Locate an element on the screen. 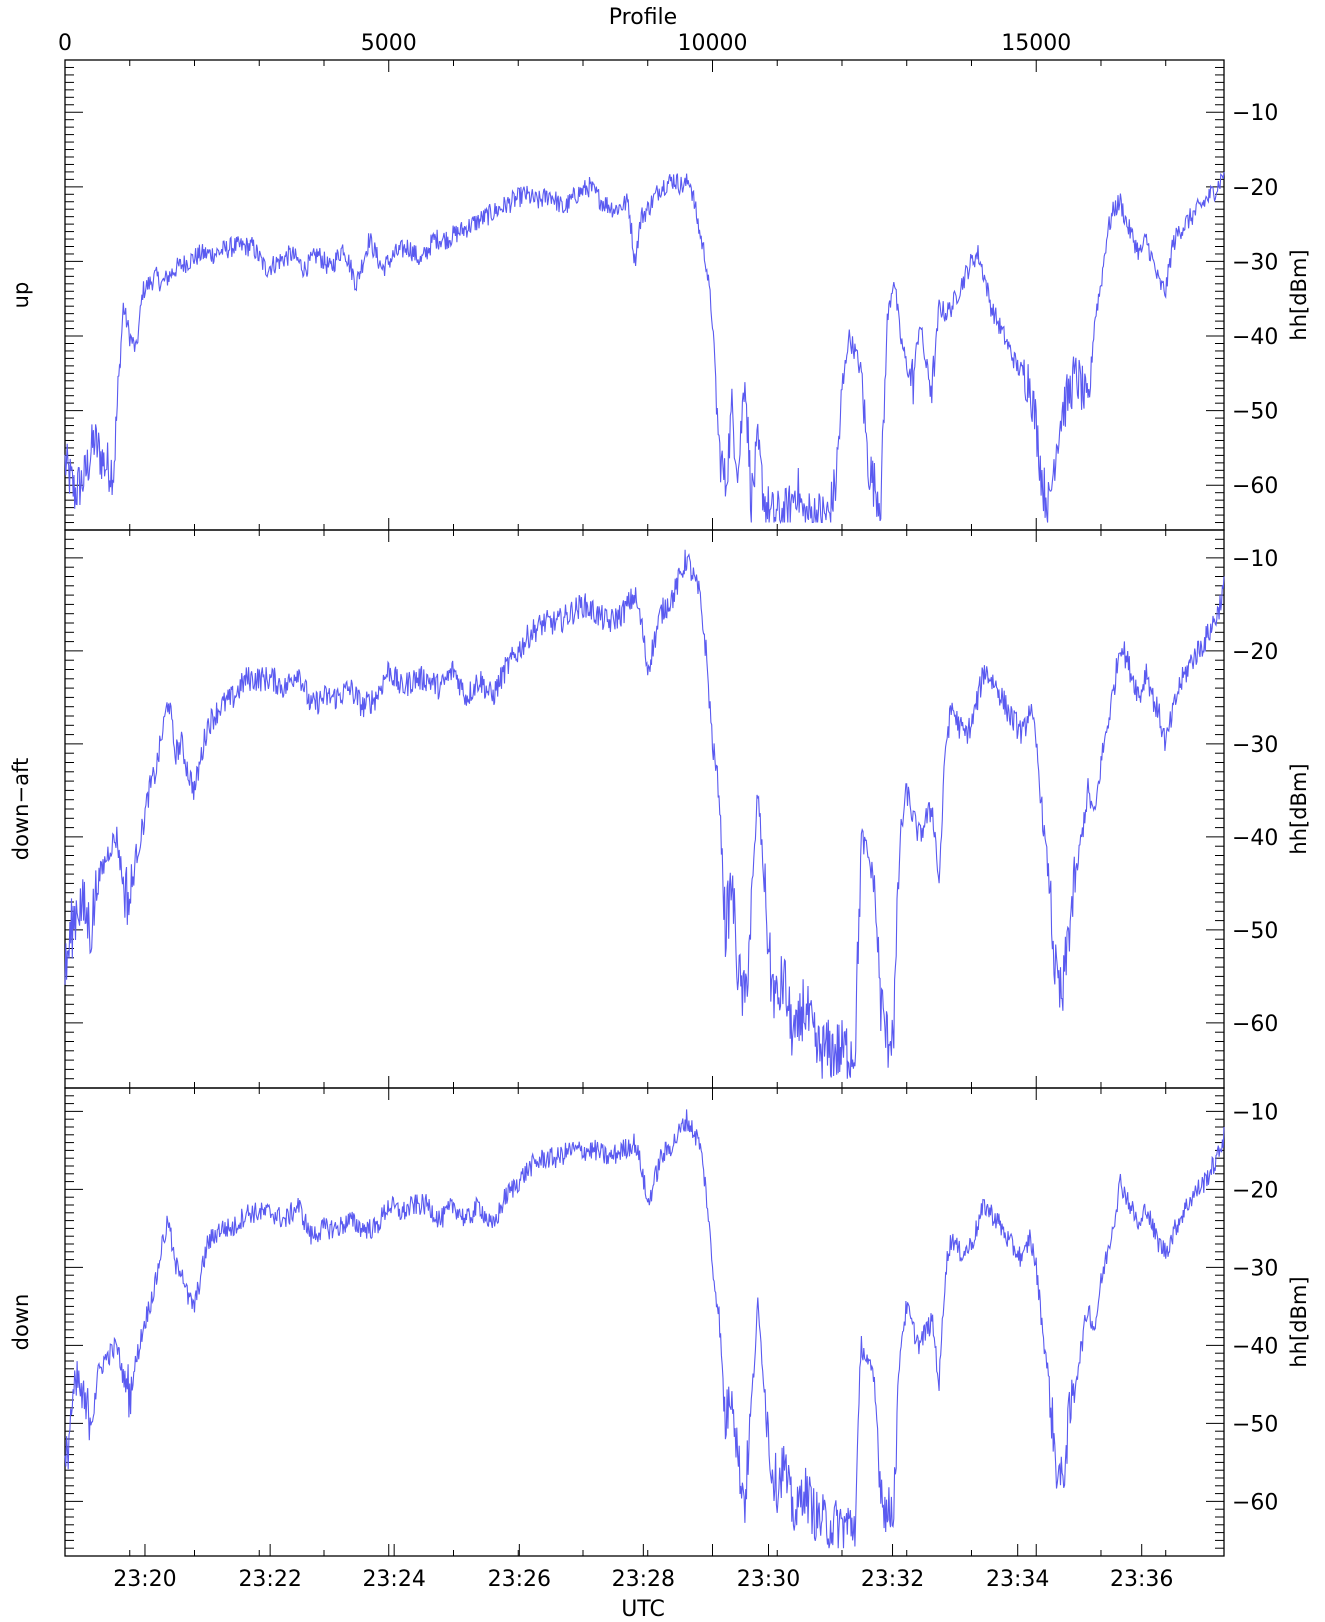  panel-label: down−aft is located at coordinates (21, 809).